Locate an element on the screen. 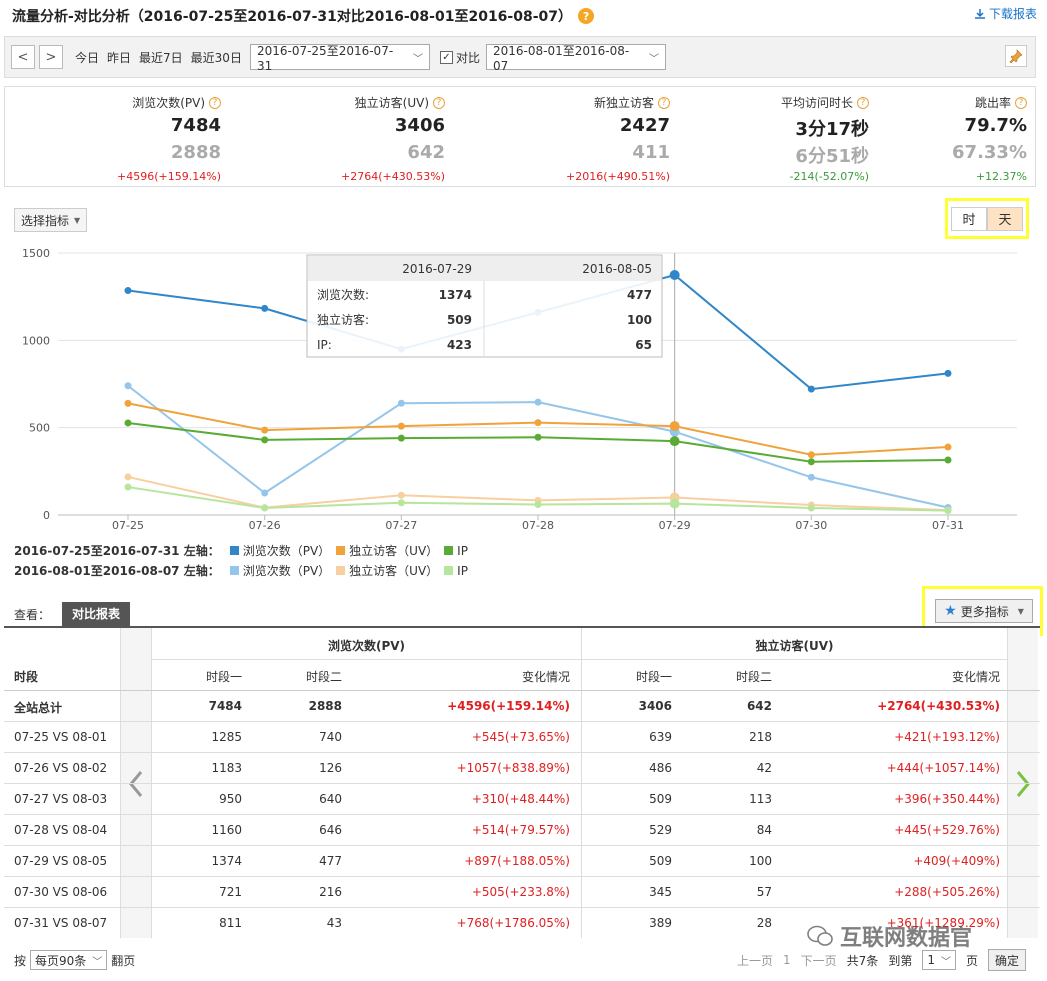 Image resolution: width=1047 pixels, height=981 pixels. caret-down-icon: ▼ is located at coordinates (1020, 611).